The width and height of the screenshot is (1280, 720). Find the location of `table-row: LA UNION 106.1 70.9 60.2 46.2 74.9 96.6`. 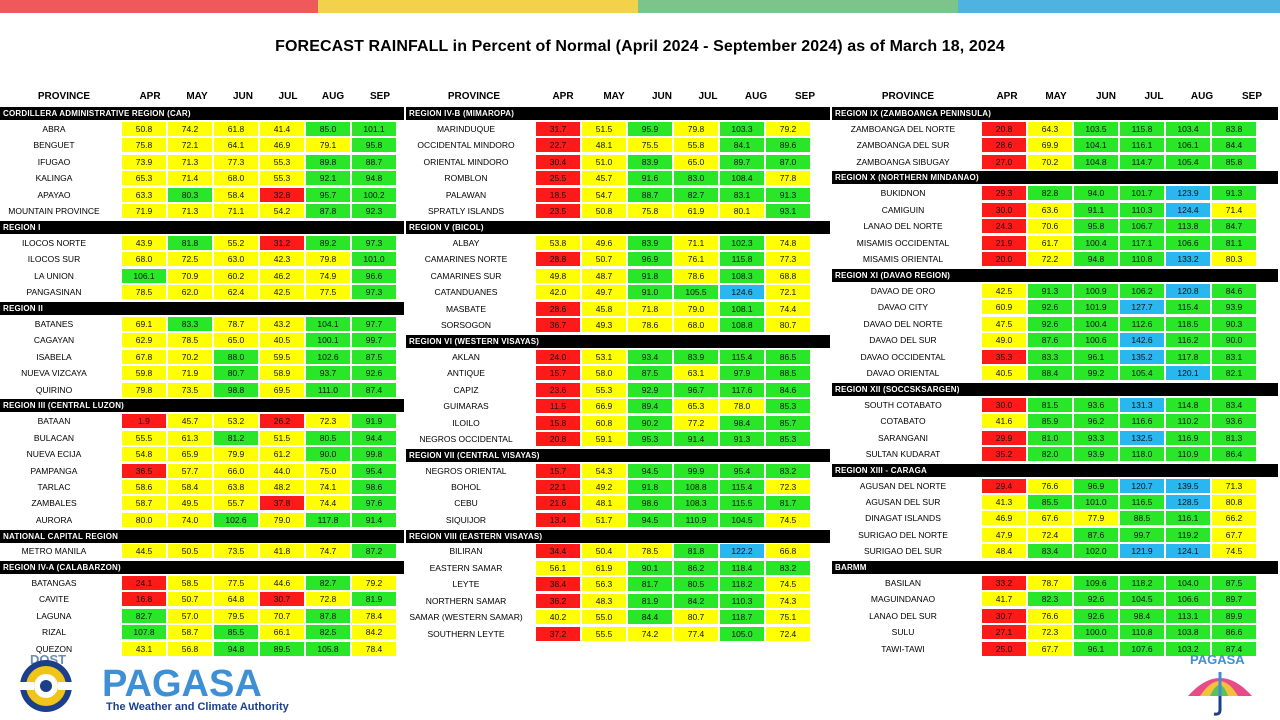

table-row: LA UNION 106.1 70.9 60.2 46.2 74.9 96.6 is located at coordinates (202, 275).